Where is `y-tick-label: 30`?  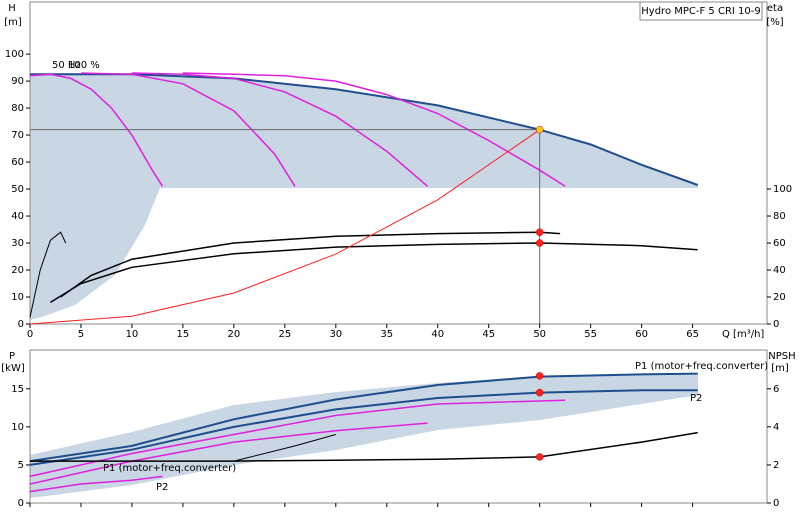 y-tick-label: 30 is located at coordinates (17, 243).